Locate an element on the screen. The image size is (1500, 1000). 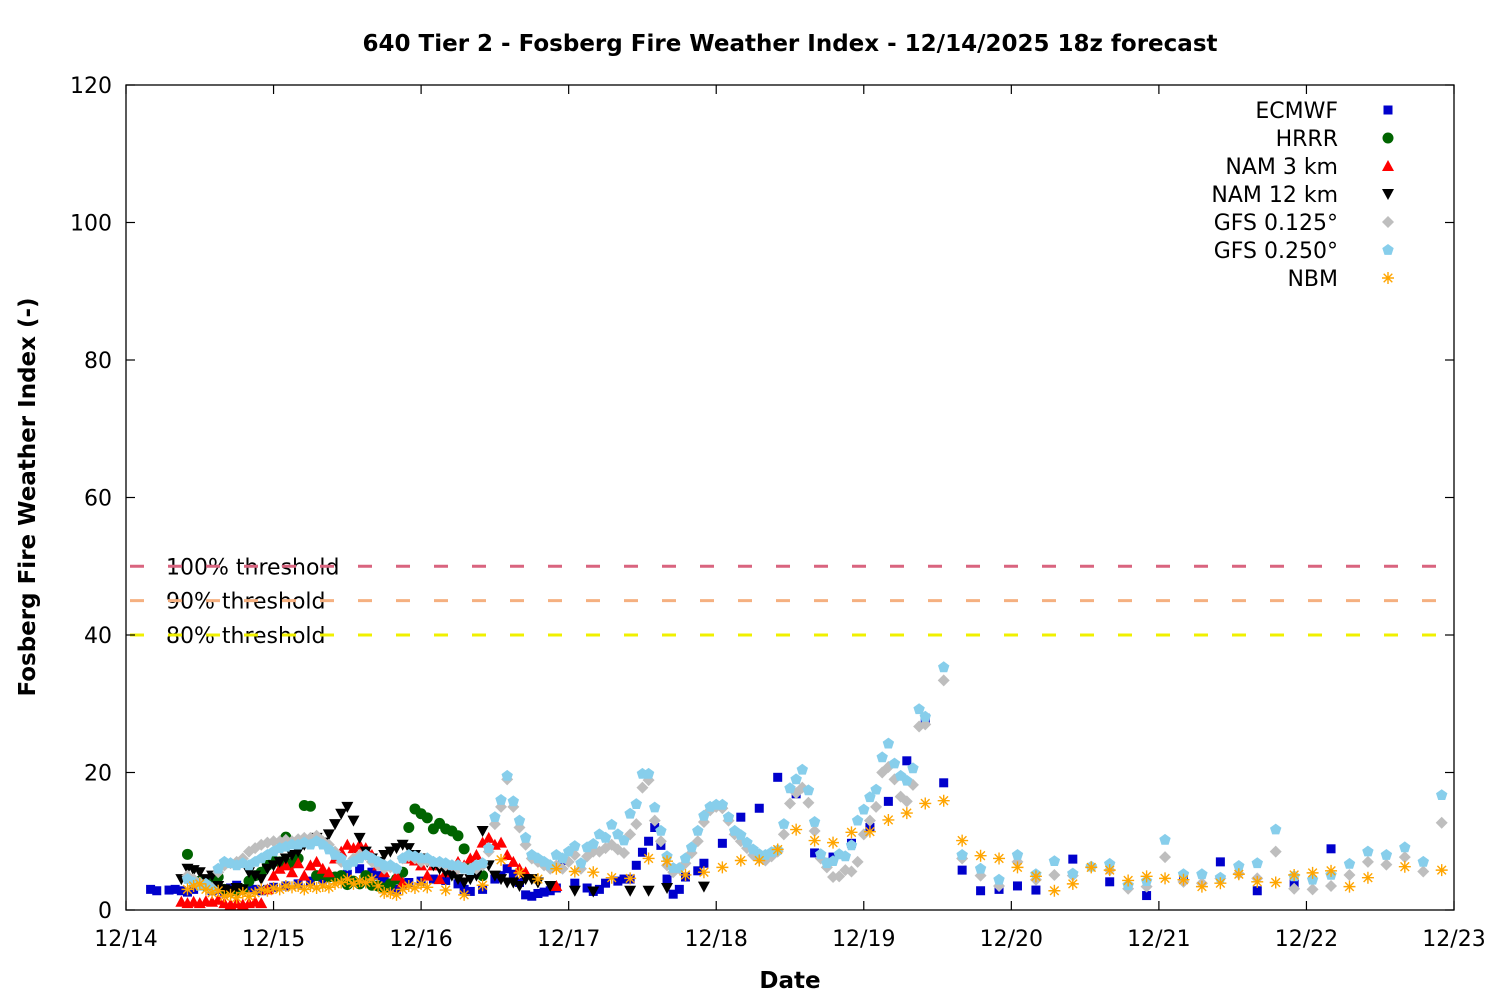
legend-marker-circle is located at coordinates (1388, 138).